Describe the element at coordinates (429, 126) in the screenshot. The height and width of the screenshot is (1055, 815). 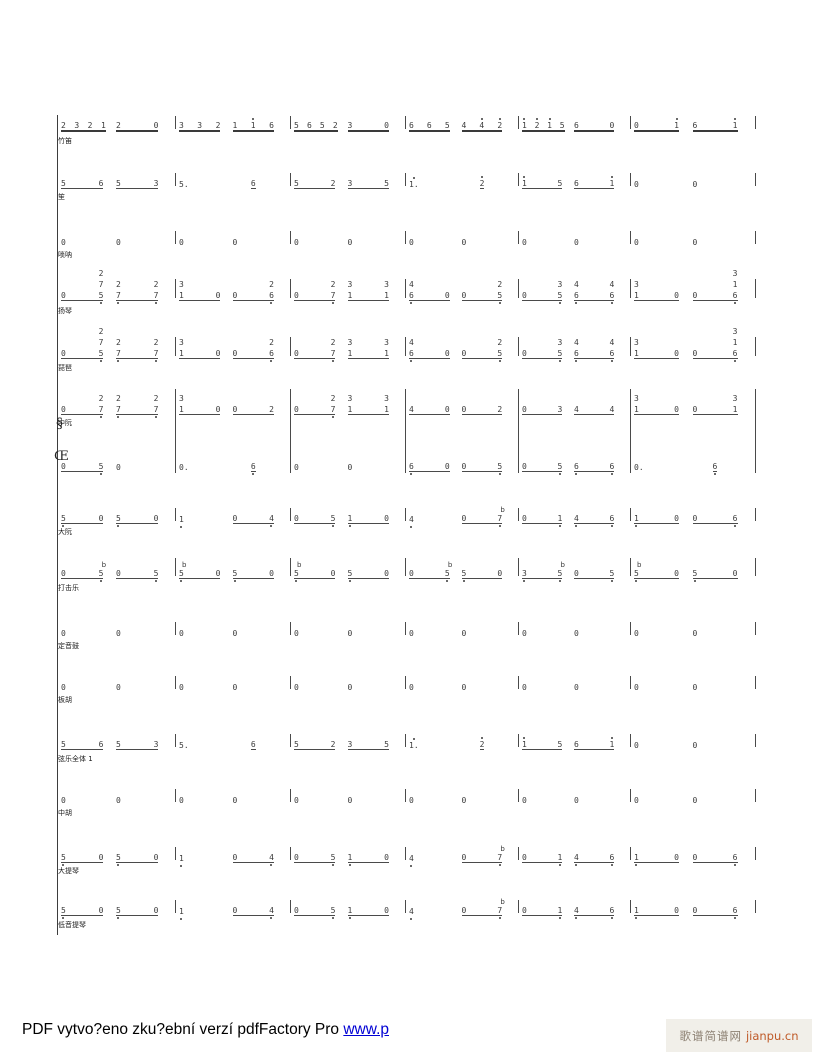
I see `beat-group: 6 6 5` at that location.